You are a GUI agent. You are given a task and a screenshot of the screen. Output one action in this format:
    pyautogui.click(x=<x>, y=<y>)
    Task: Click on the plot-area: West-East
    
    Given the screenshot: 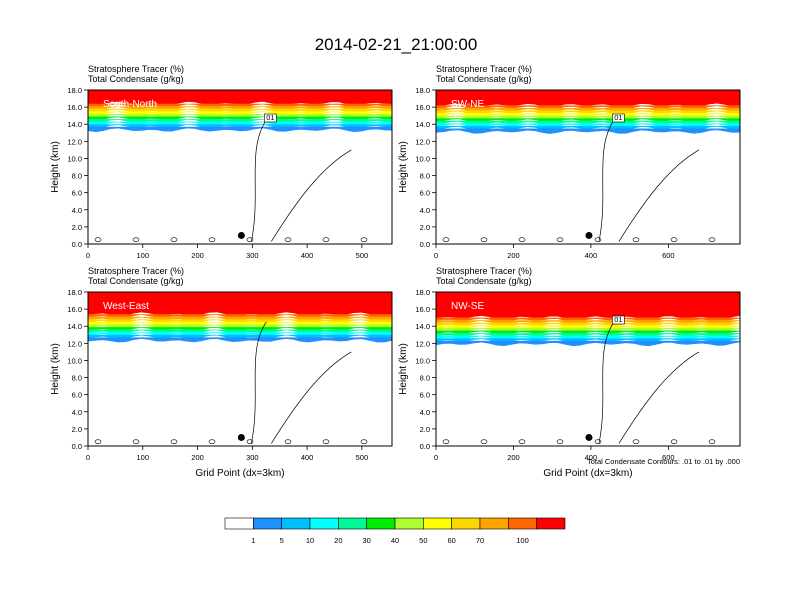 What is the action you would take?
    pyautogui.click(x=240, y=369)
    